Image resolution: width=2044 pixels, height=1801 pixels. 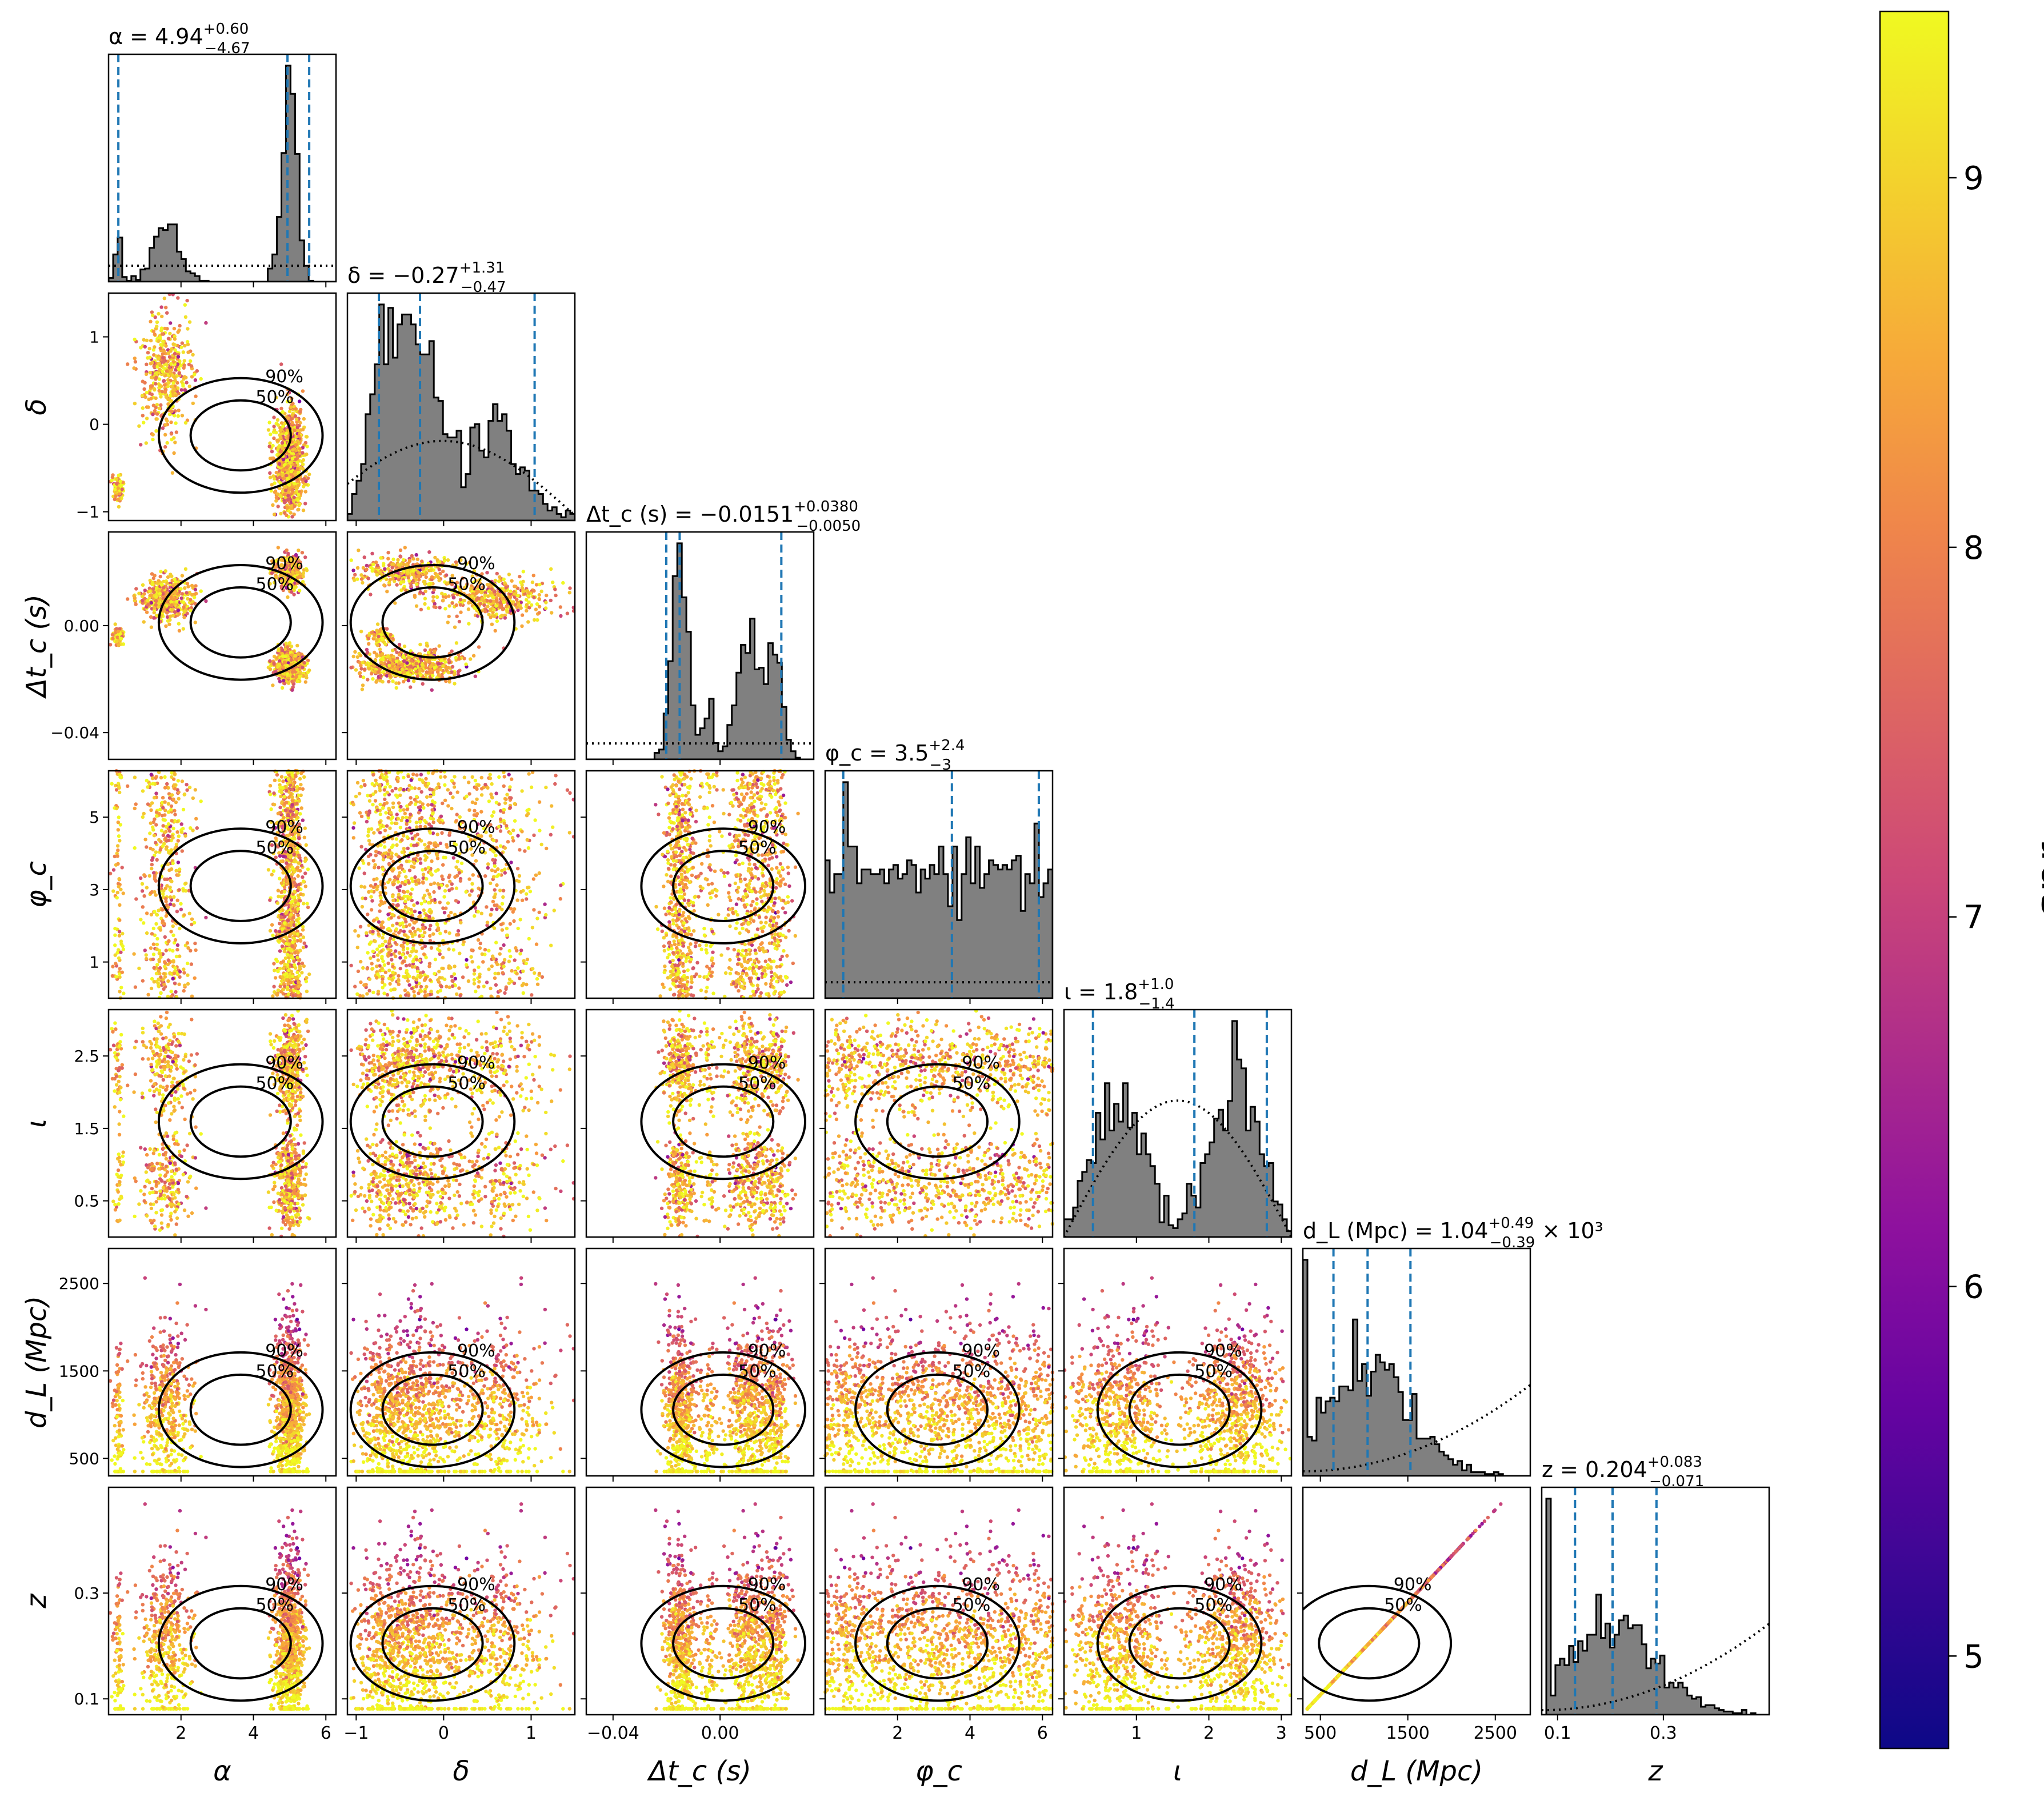 What do you see at coordinates (222, 154) in the screenshot?
I see `panel-alpha-alpha: α = 4.94+0.60 −4.67` at bounding box center [222, 154].